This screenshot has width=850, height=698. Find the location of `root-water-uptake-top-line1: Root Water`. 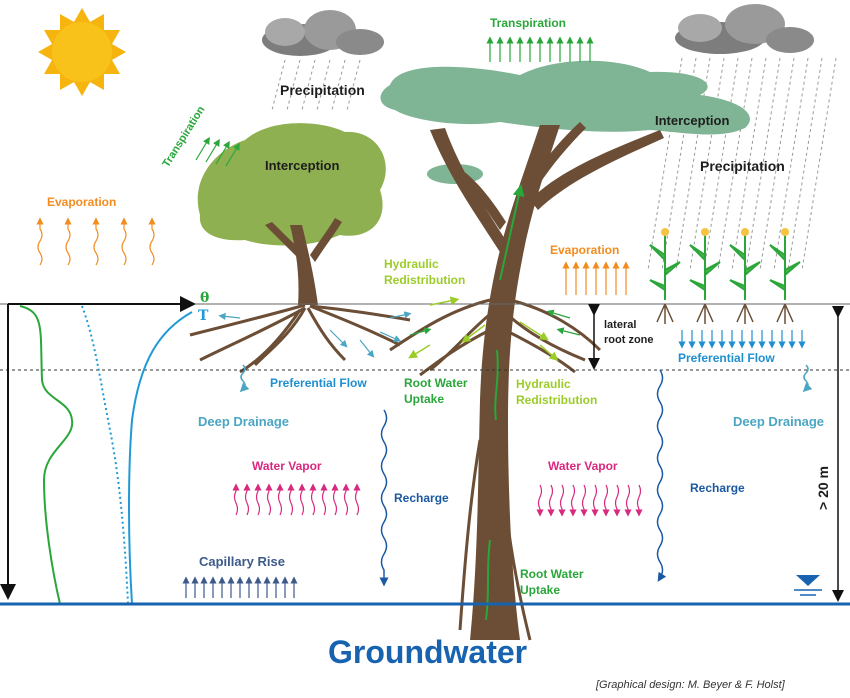

root-water-uptake-top-line1: Root Water is located at coordinates (436, 383).